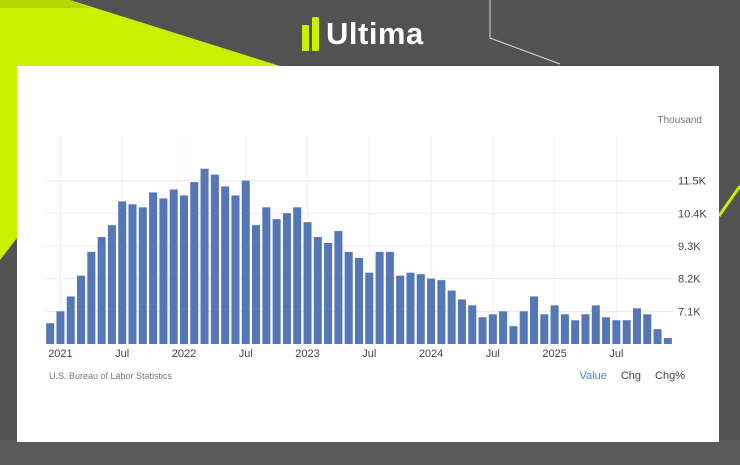 This screenshot has width=740, height=465. I want to click on x-axis: 2021 Jul 2022 Jul 2023 Jul 2024 Jul 2025 Jul, so click(335, 354).